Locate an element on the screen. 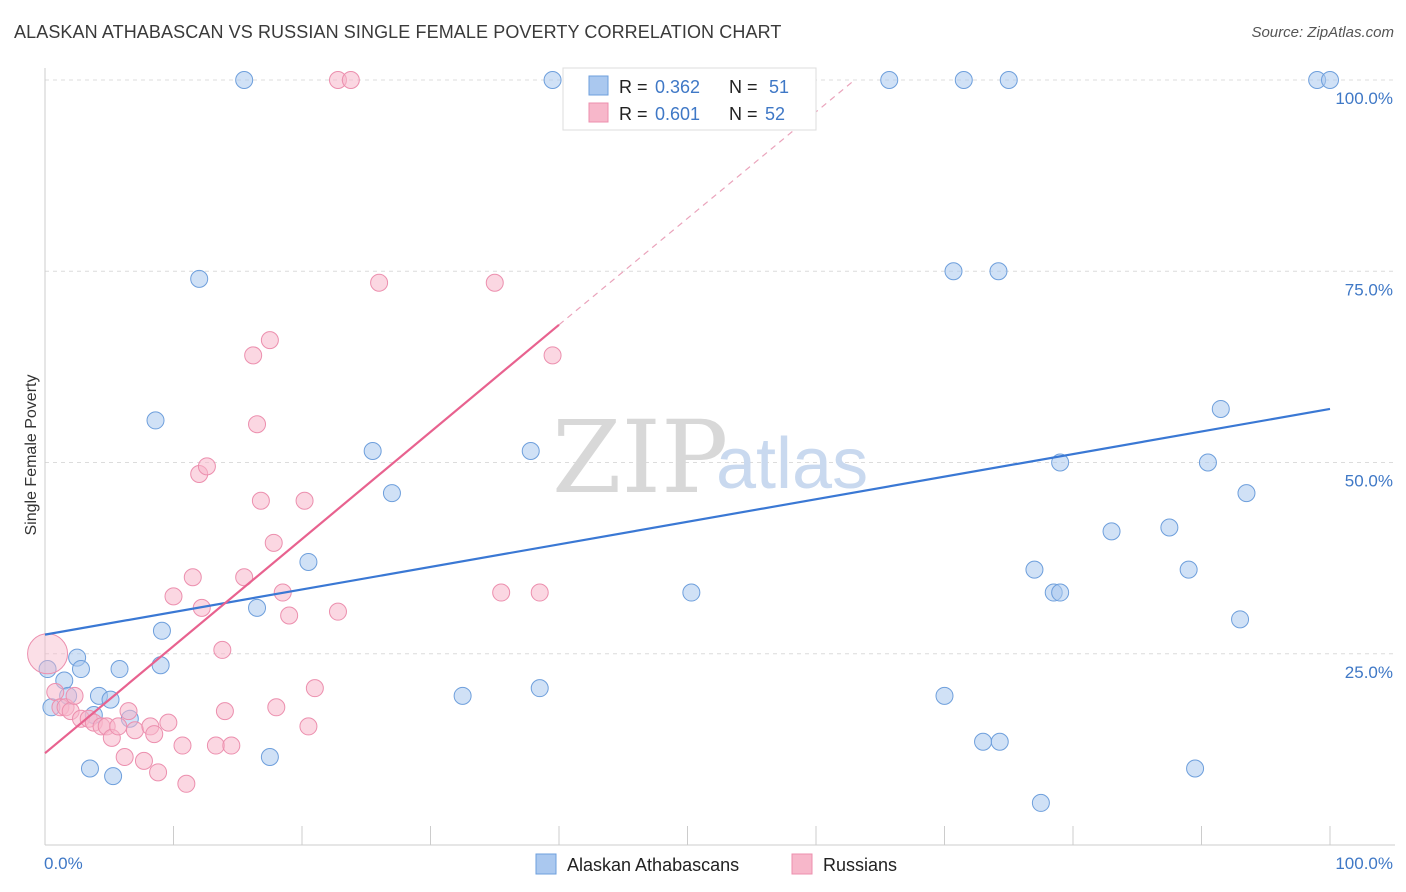 This screenshot has width=1406, height=892. y-tick-label: 75.0% is located at coordinates (1369, 289).